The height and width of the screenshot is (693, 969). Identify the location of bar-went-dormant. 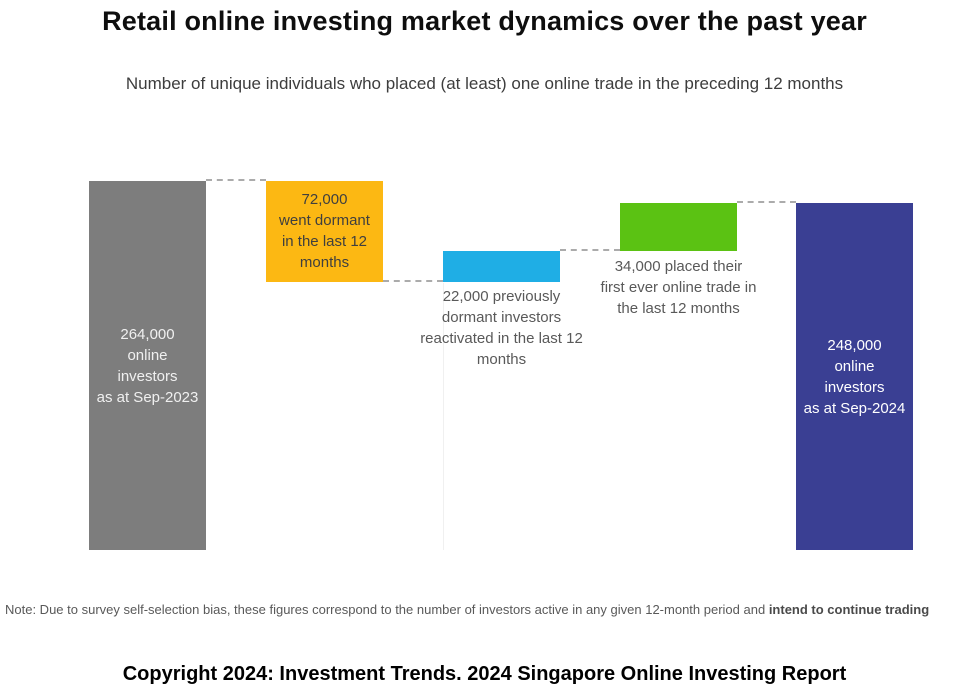
(324, 231).